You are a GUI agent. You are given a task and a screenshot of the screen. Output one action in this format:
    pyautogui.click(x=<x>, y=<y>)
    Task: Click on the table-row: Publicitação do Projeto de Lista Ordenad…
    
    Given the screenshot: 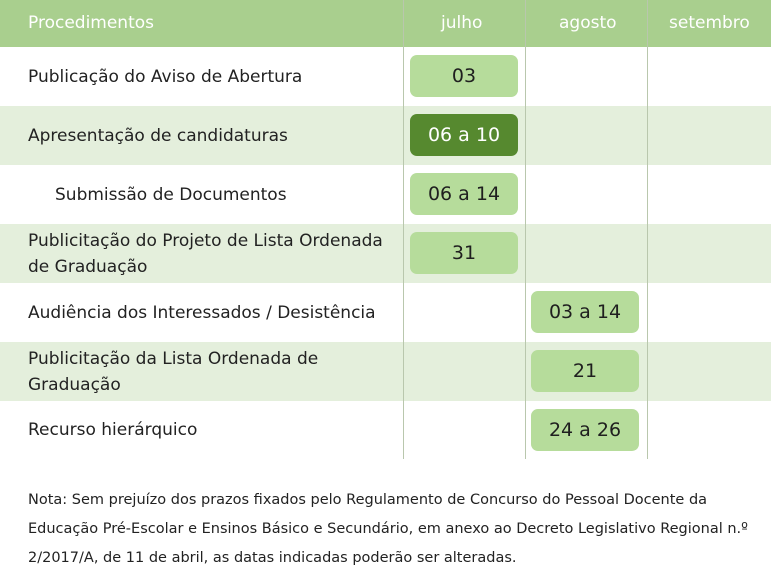 What is the action you would take?
    pyautogui.click(x=385, y=253)
    